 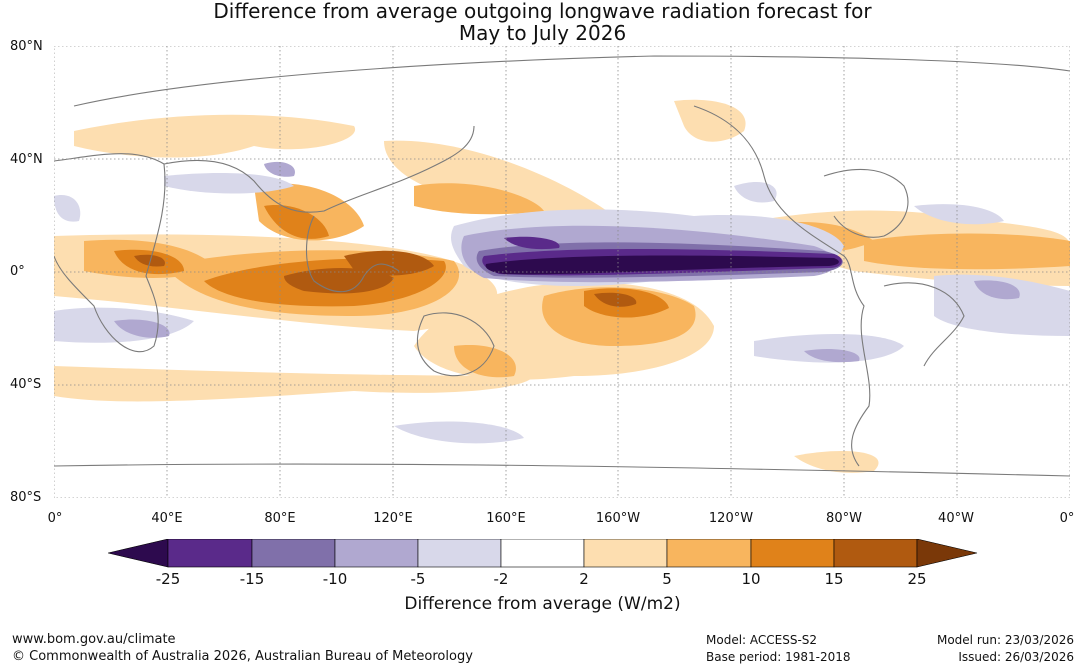 I want to click on website-link: www.bom.gov.au/climate, so click(x=94, y=639).